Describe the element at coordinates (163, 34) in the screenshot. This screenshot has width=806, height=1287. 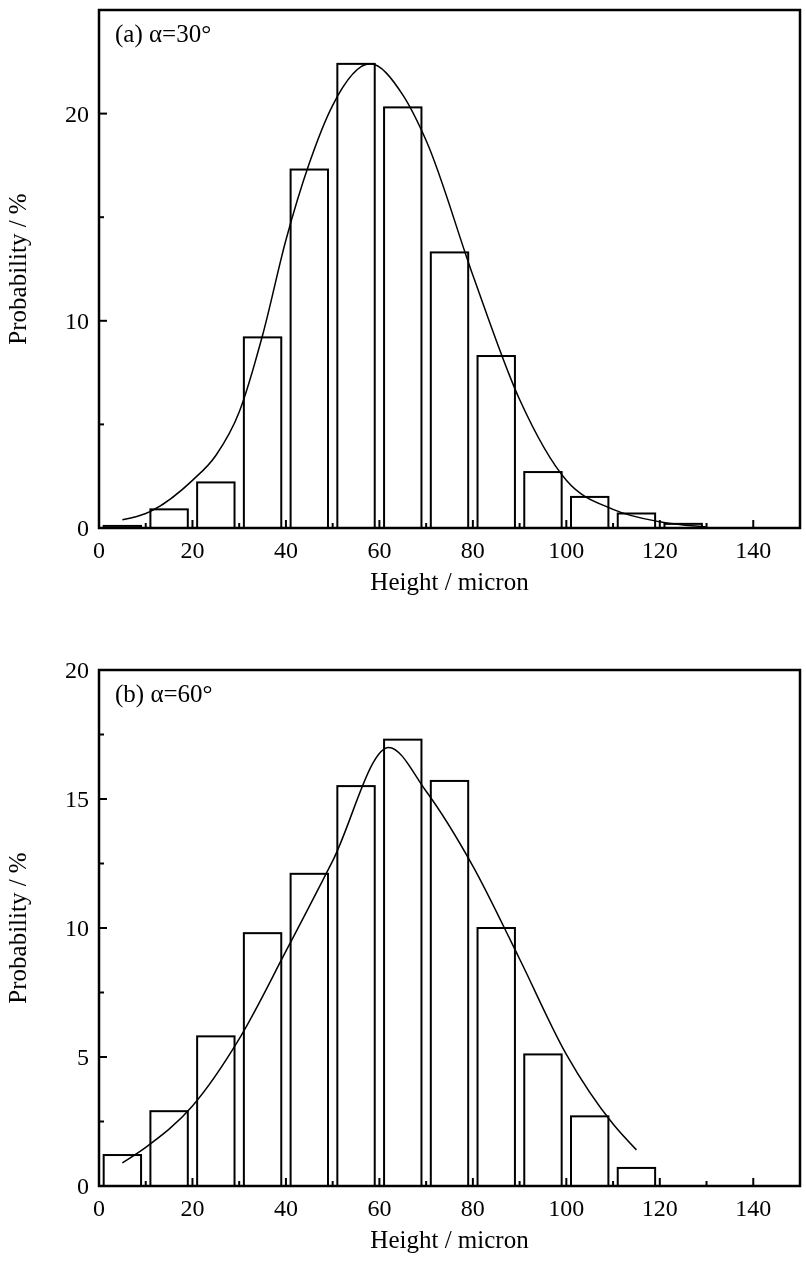
I see `annotation: (a) α=30°` at that location.